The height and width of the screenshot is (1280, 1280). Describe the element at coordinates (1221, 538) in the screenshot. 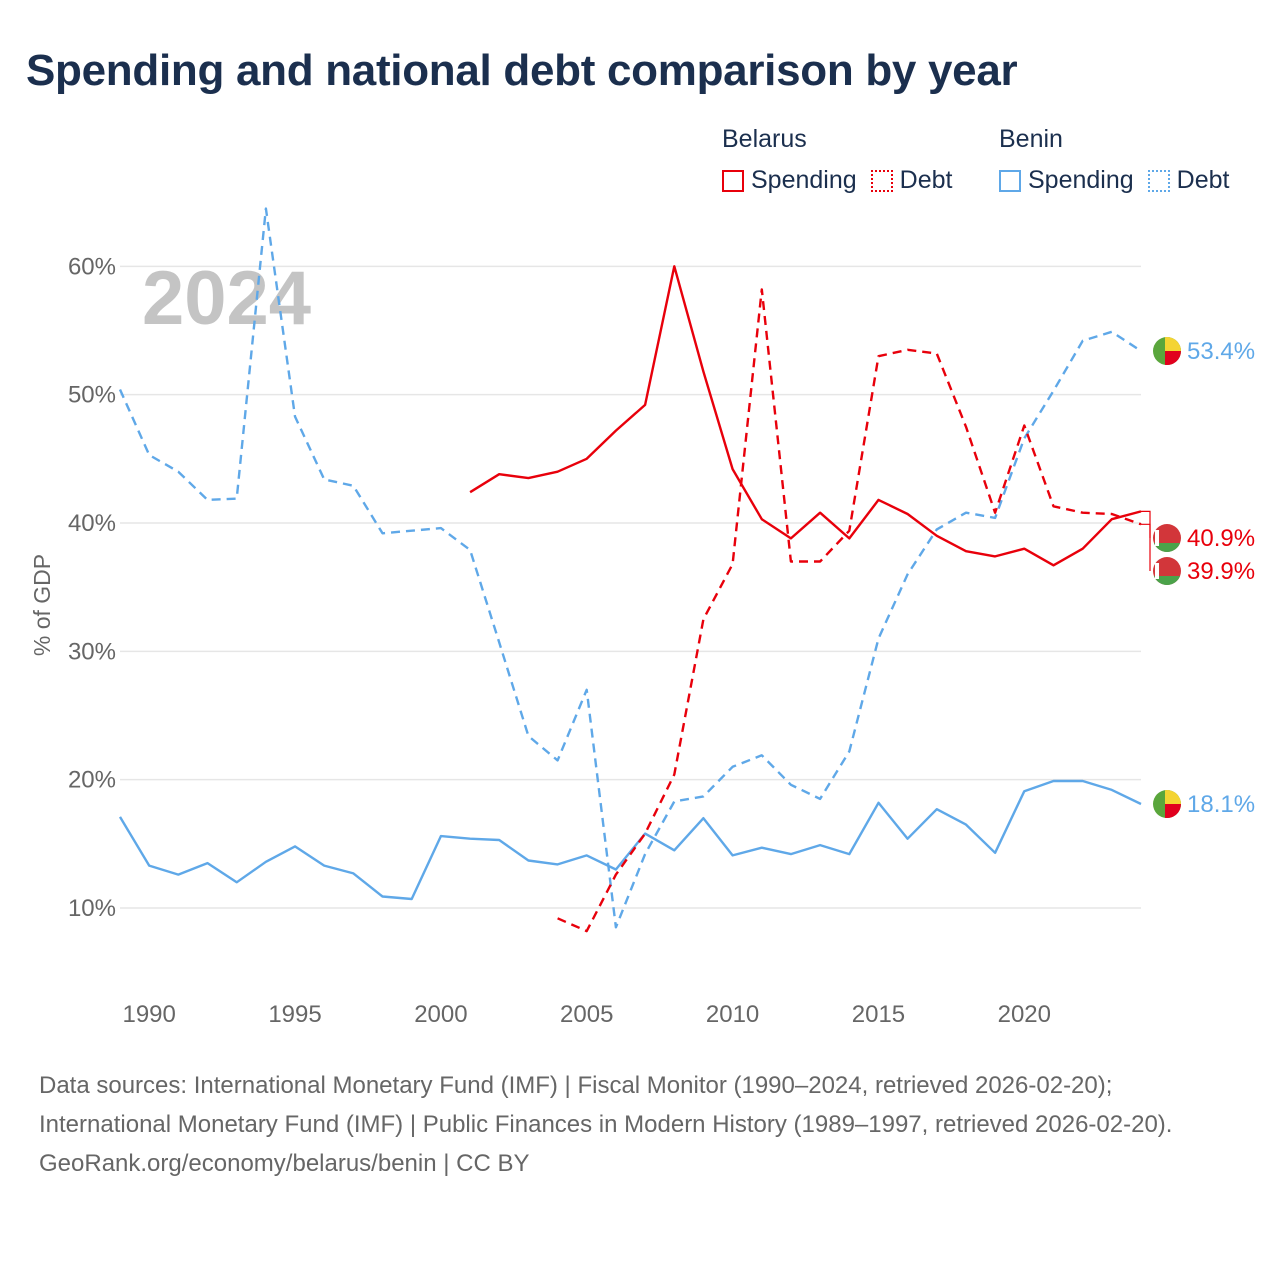

I see `end-value-label: 40.9%` at that location.